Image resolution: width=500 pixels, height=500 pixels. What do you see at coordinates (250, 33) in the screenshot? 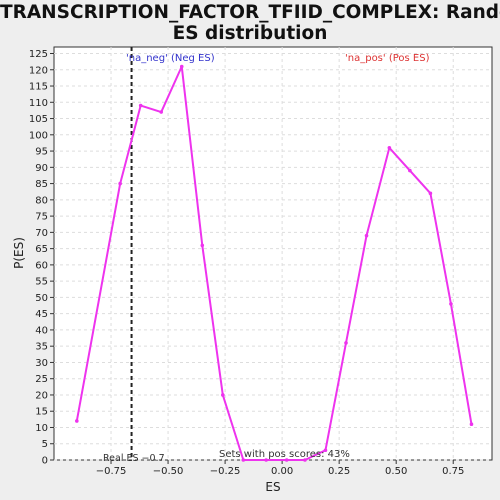
I see `chart-title-line-2: ES distribution` at bounding box center [250, 33].